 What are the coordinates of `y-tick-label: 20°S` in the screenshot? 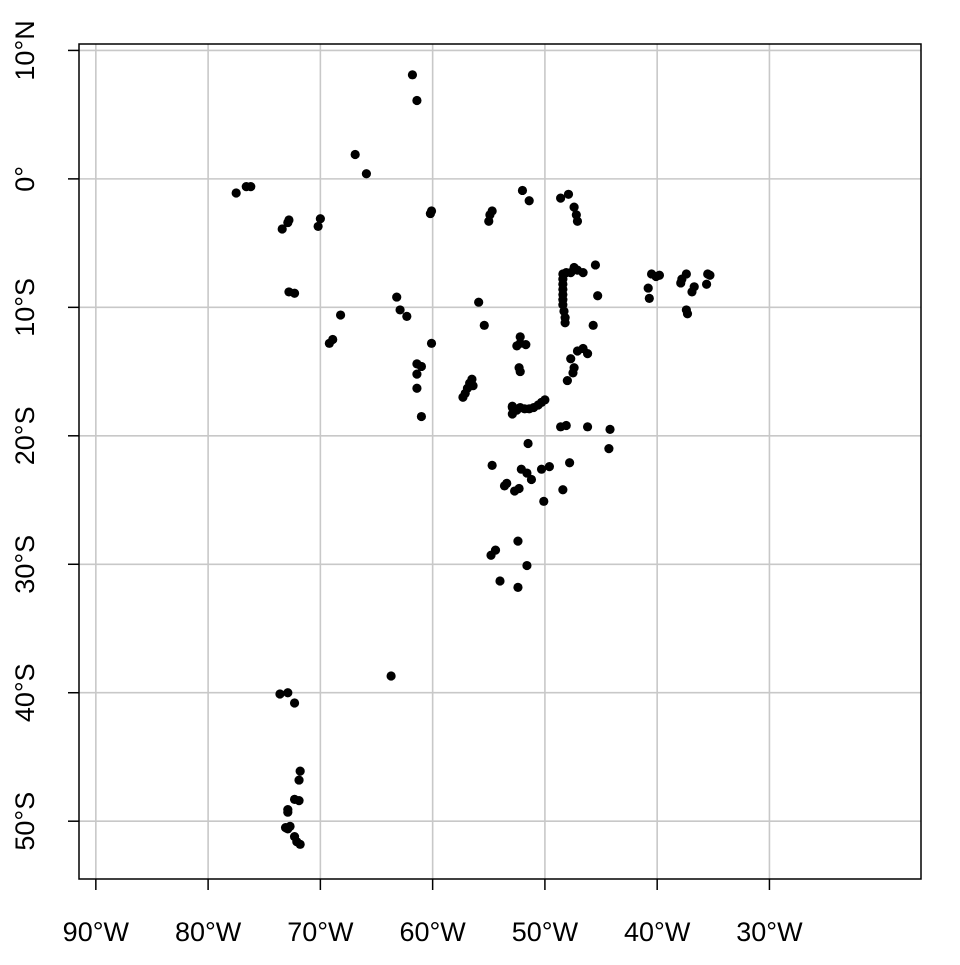 It's located at (25, 435).